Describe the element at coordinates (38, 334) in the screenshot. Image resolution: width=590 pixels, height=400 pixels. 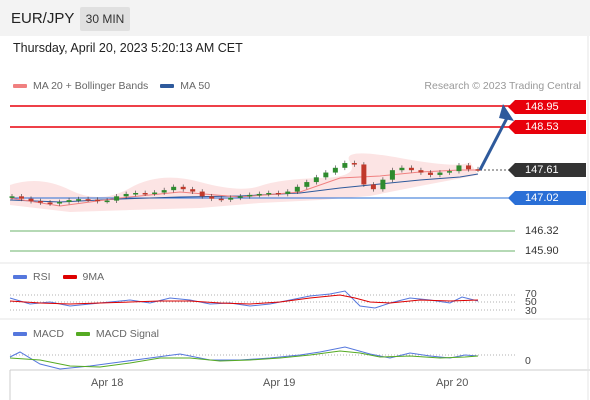
I see `legend-macd: MACD` at that location.